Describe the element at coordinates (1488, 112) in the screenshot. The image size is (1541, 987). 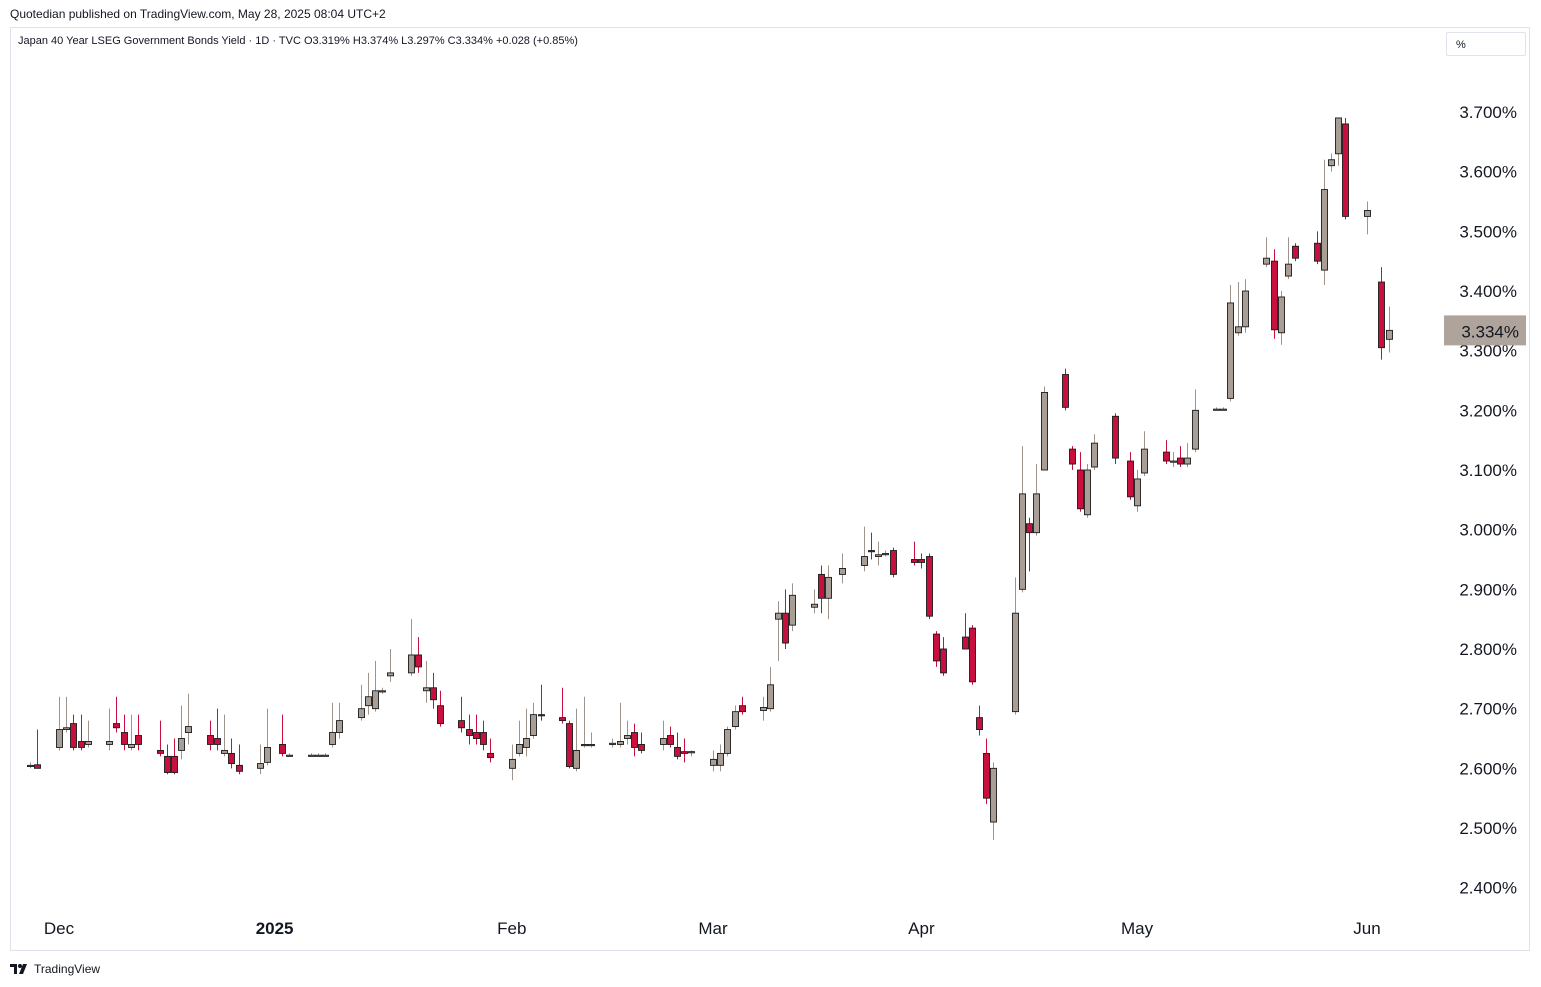
I see `y-tick-label: 3.700%` at that location.